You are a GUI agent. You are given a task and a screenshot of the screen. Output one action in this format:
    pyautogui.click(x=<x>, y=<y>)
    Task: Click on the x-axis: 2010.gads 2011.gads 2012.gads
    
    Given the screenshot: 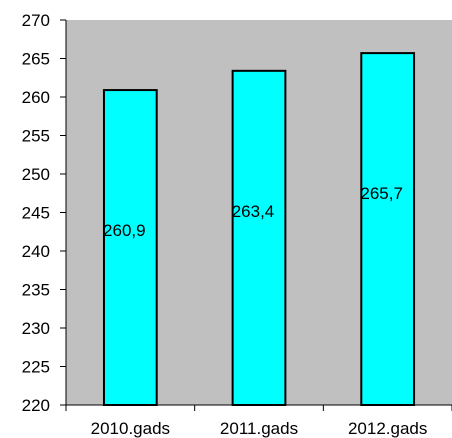 What is the action you would take?
    pyautogui.click(x=258, y=421)
    